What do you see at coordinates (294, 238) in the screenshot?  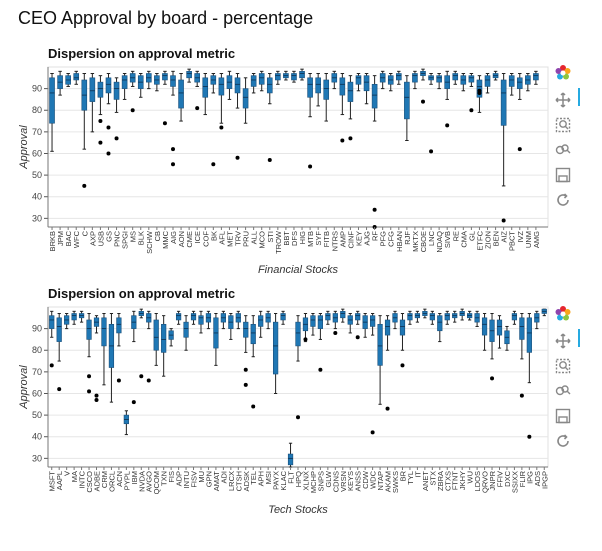 I see `x-tick-label: DFS` at bounding box center [294, 238].